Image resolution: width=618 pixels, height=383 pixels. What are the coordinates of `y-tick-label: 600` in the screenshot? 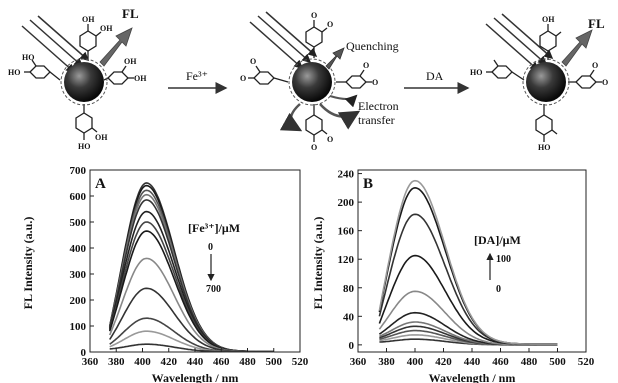 It's located at (78, 197).